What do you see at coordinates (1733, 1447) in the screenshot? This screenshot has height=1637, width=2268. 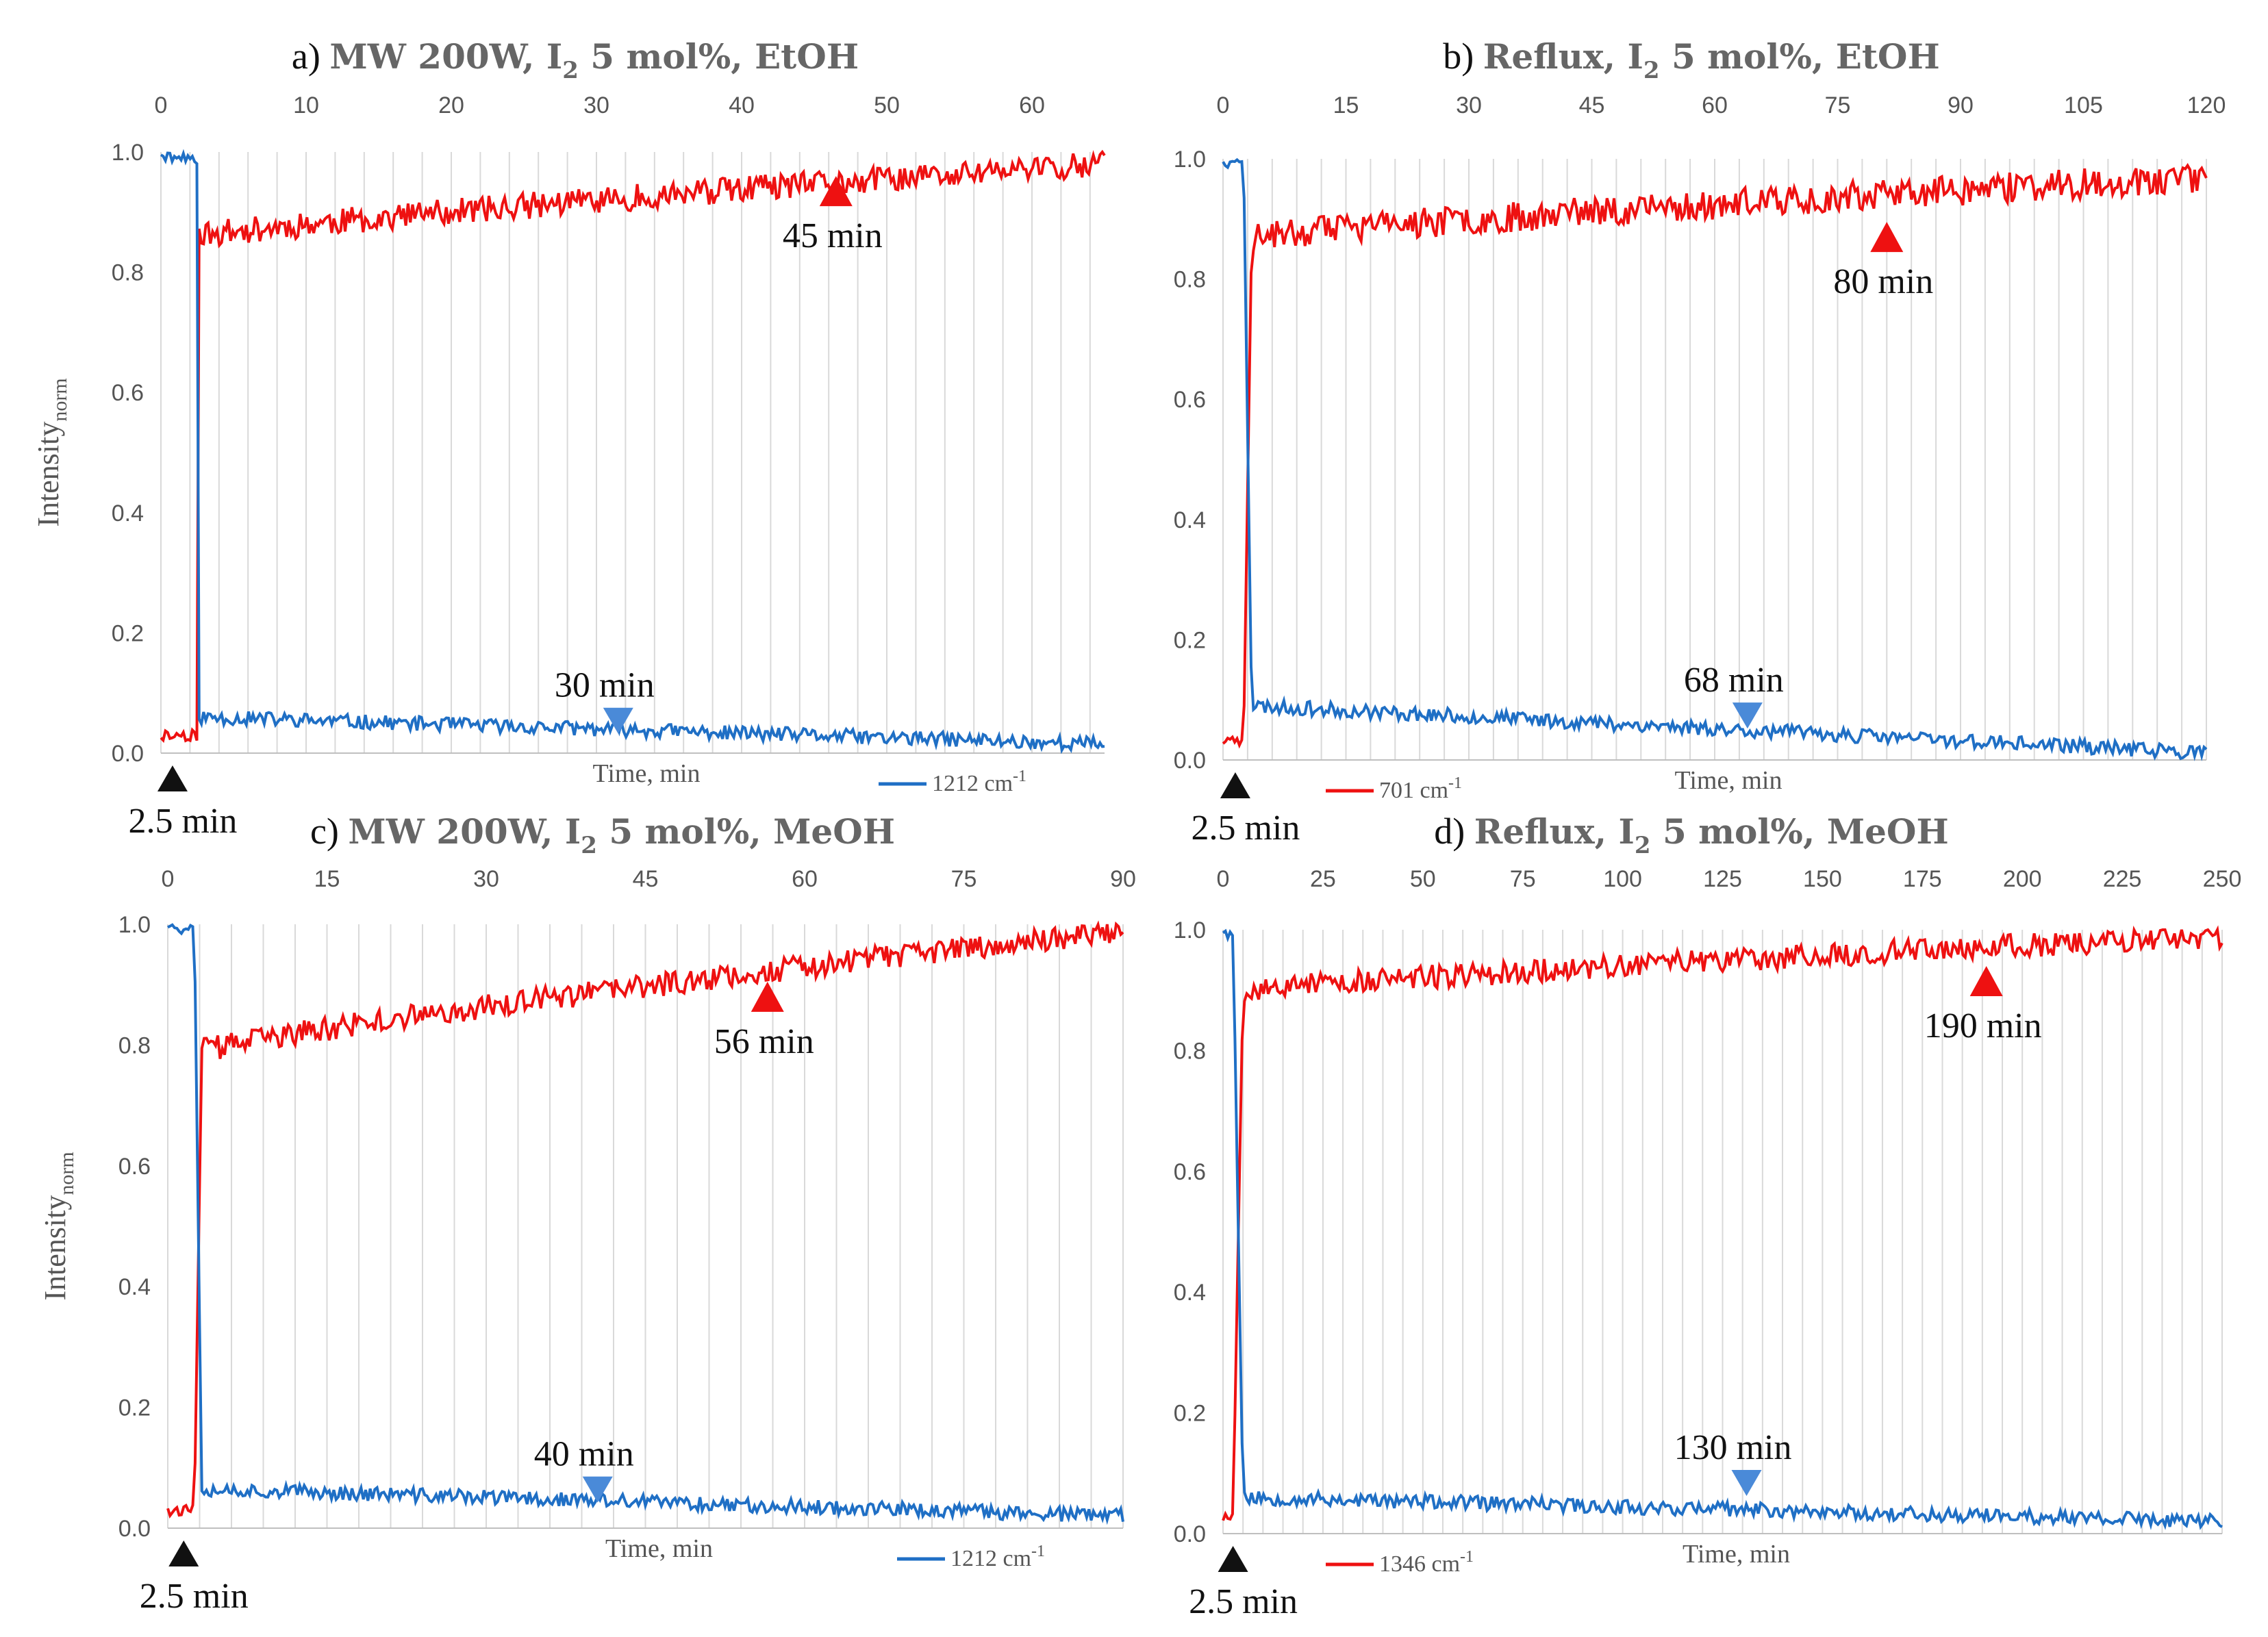 I see `reactant-endpoint-label: 130 min` at bounding box center [1733, 1447].